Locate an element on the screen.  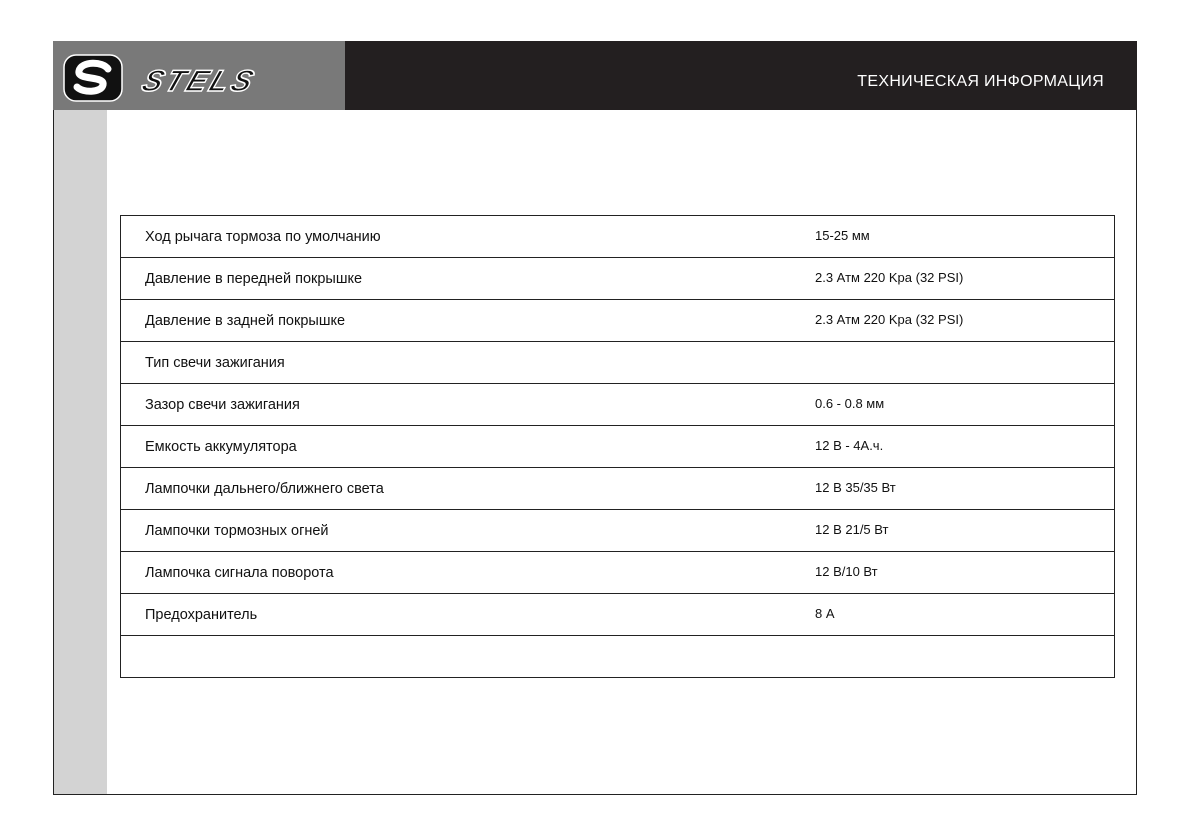
table-row: Лампочки тормозных огней 12 В 21/5 Вт is located at coordinates (617, 531).